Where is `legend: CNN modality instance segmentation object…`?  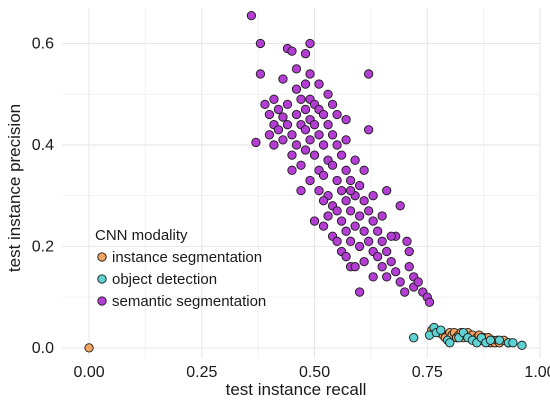
legend: CNN modality instance segmentation object… is located at coordinates (180, 268).